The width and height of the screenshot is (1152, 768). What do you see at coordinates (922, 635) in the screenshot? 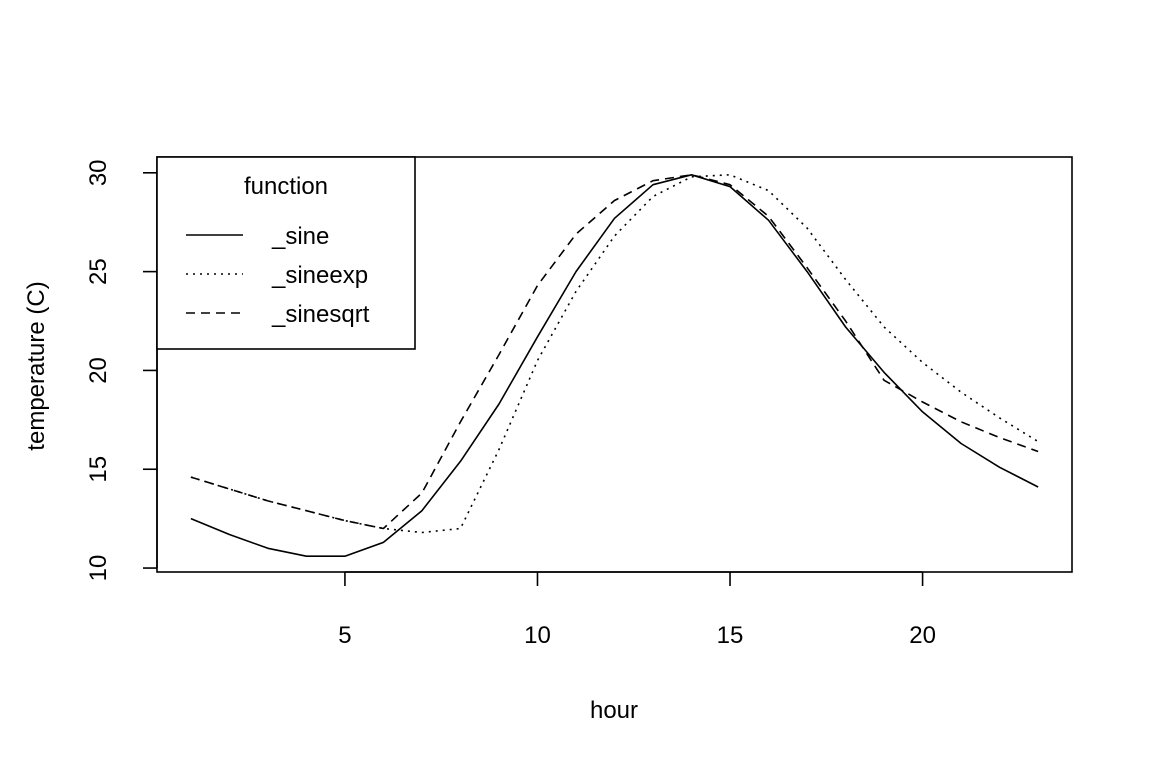
I see `x-tick-label: 20` at bounding box center [922, 635].